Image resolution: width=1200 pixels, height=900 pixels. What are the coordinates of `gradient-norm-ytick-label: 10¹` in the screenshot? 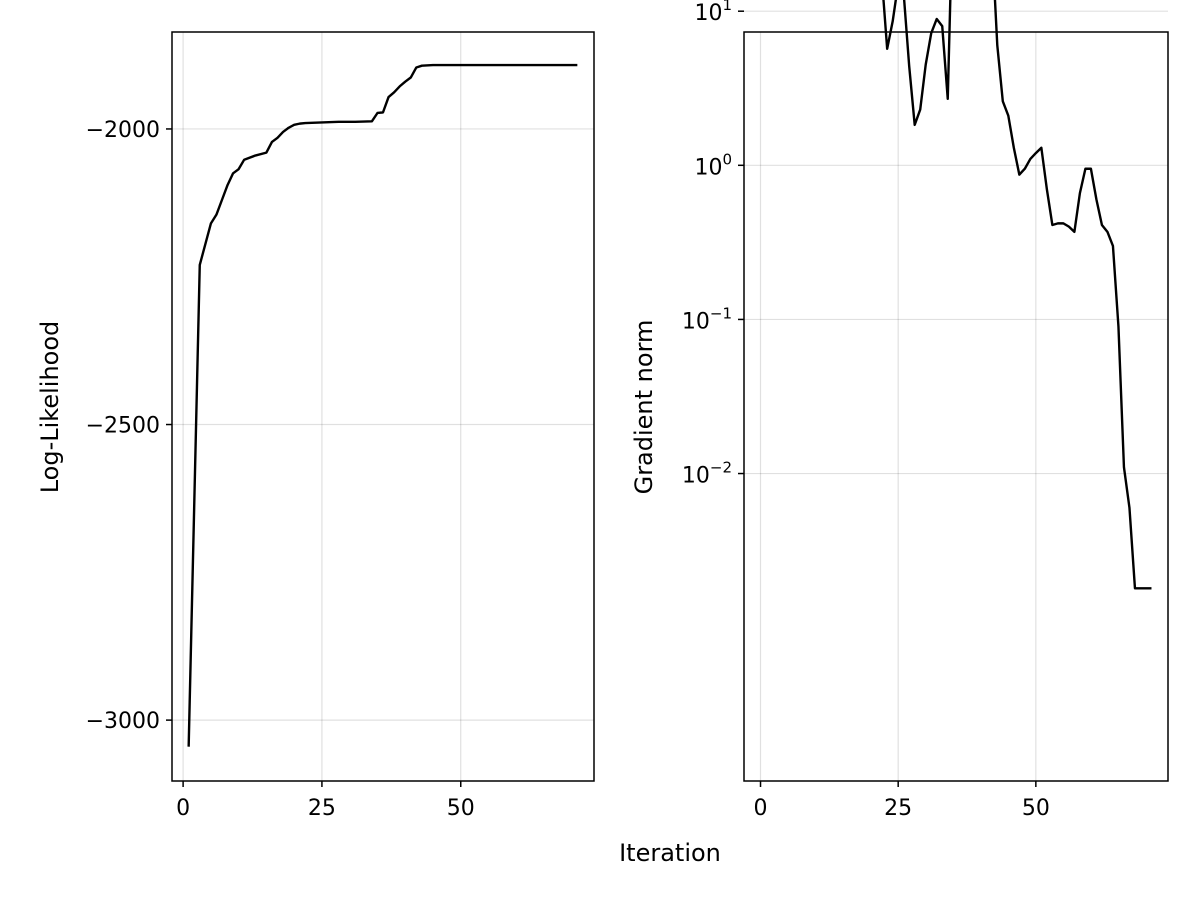 It's located at (713, 13).